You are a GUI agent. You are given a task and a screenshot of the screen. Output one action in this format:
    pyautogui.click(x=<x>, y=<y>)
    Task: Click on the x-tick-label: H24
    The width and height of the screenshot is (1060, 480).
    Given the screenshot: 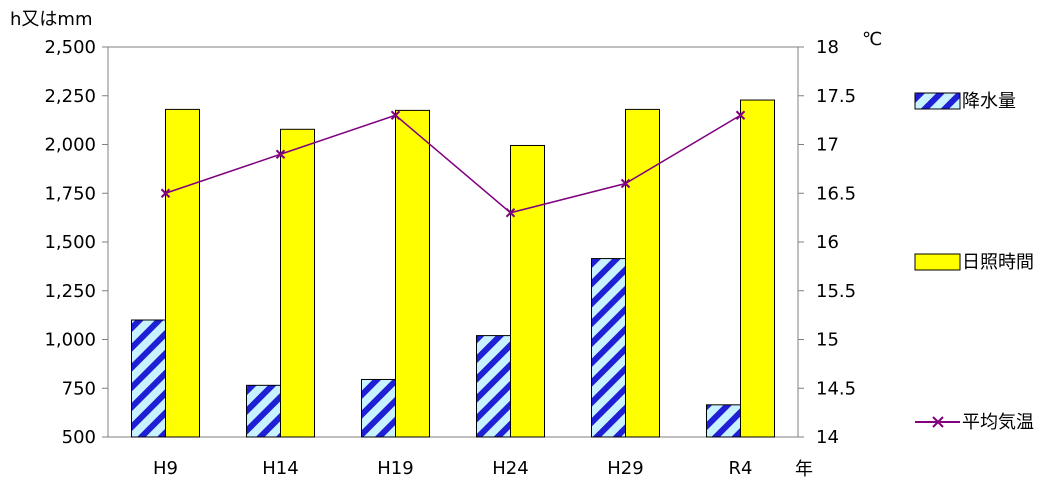 What is the action you would take?
    pyautogui.click(x=510, y=468)
    